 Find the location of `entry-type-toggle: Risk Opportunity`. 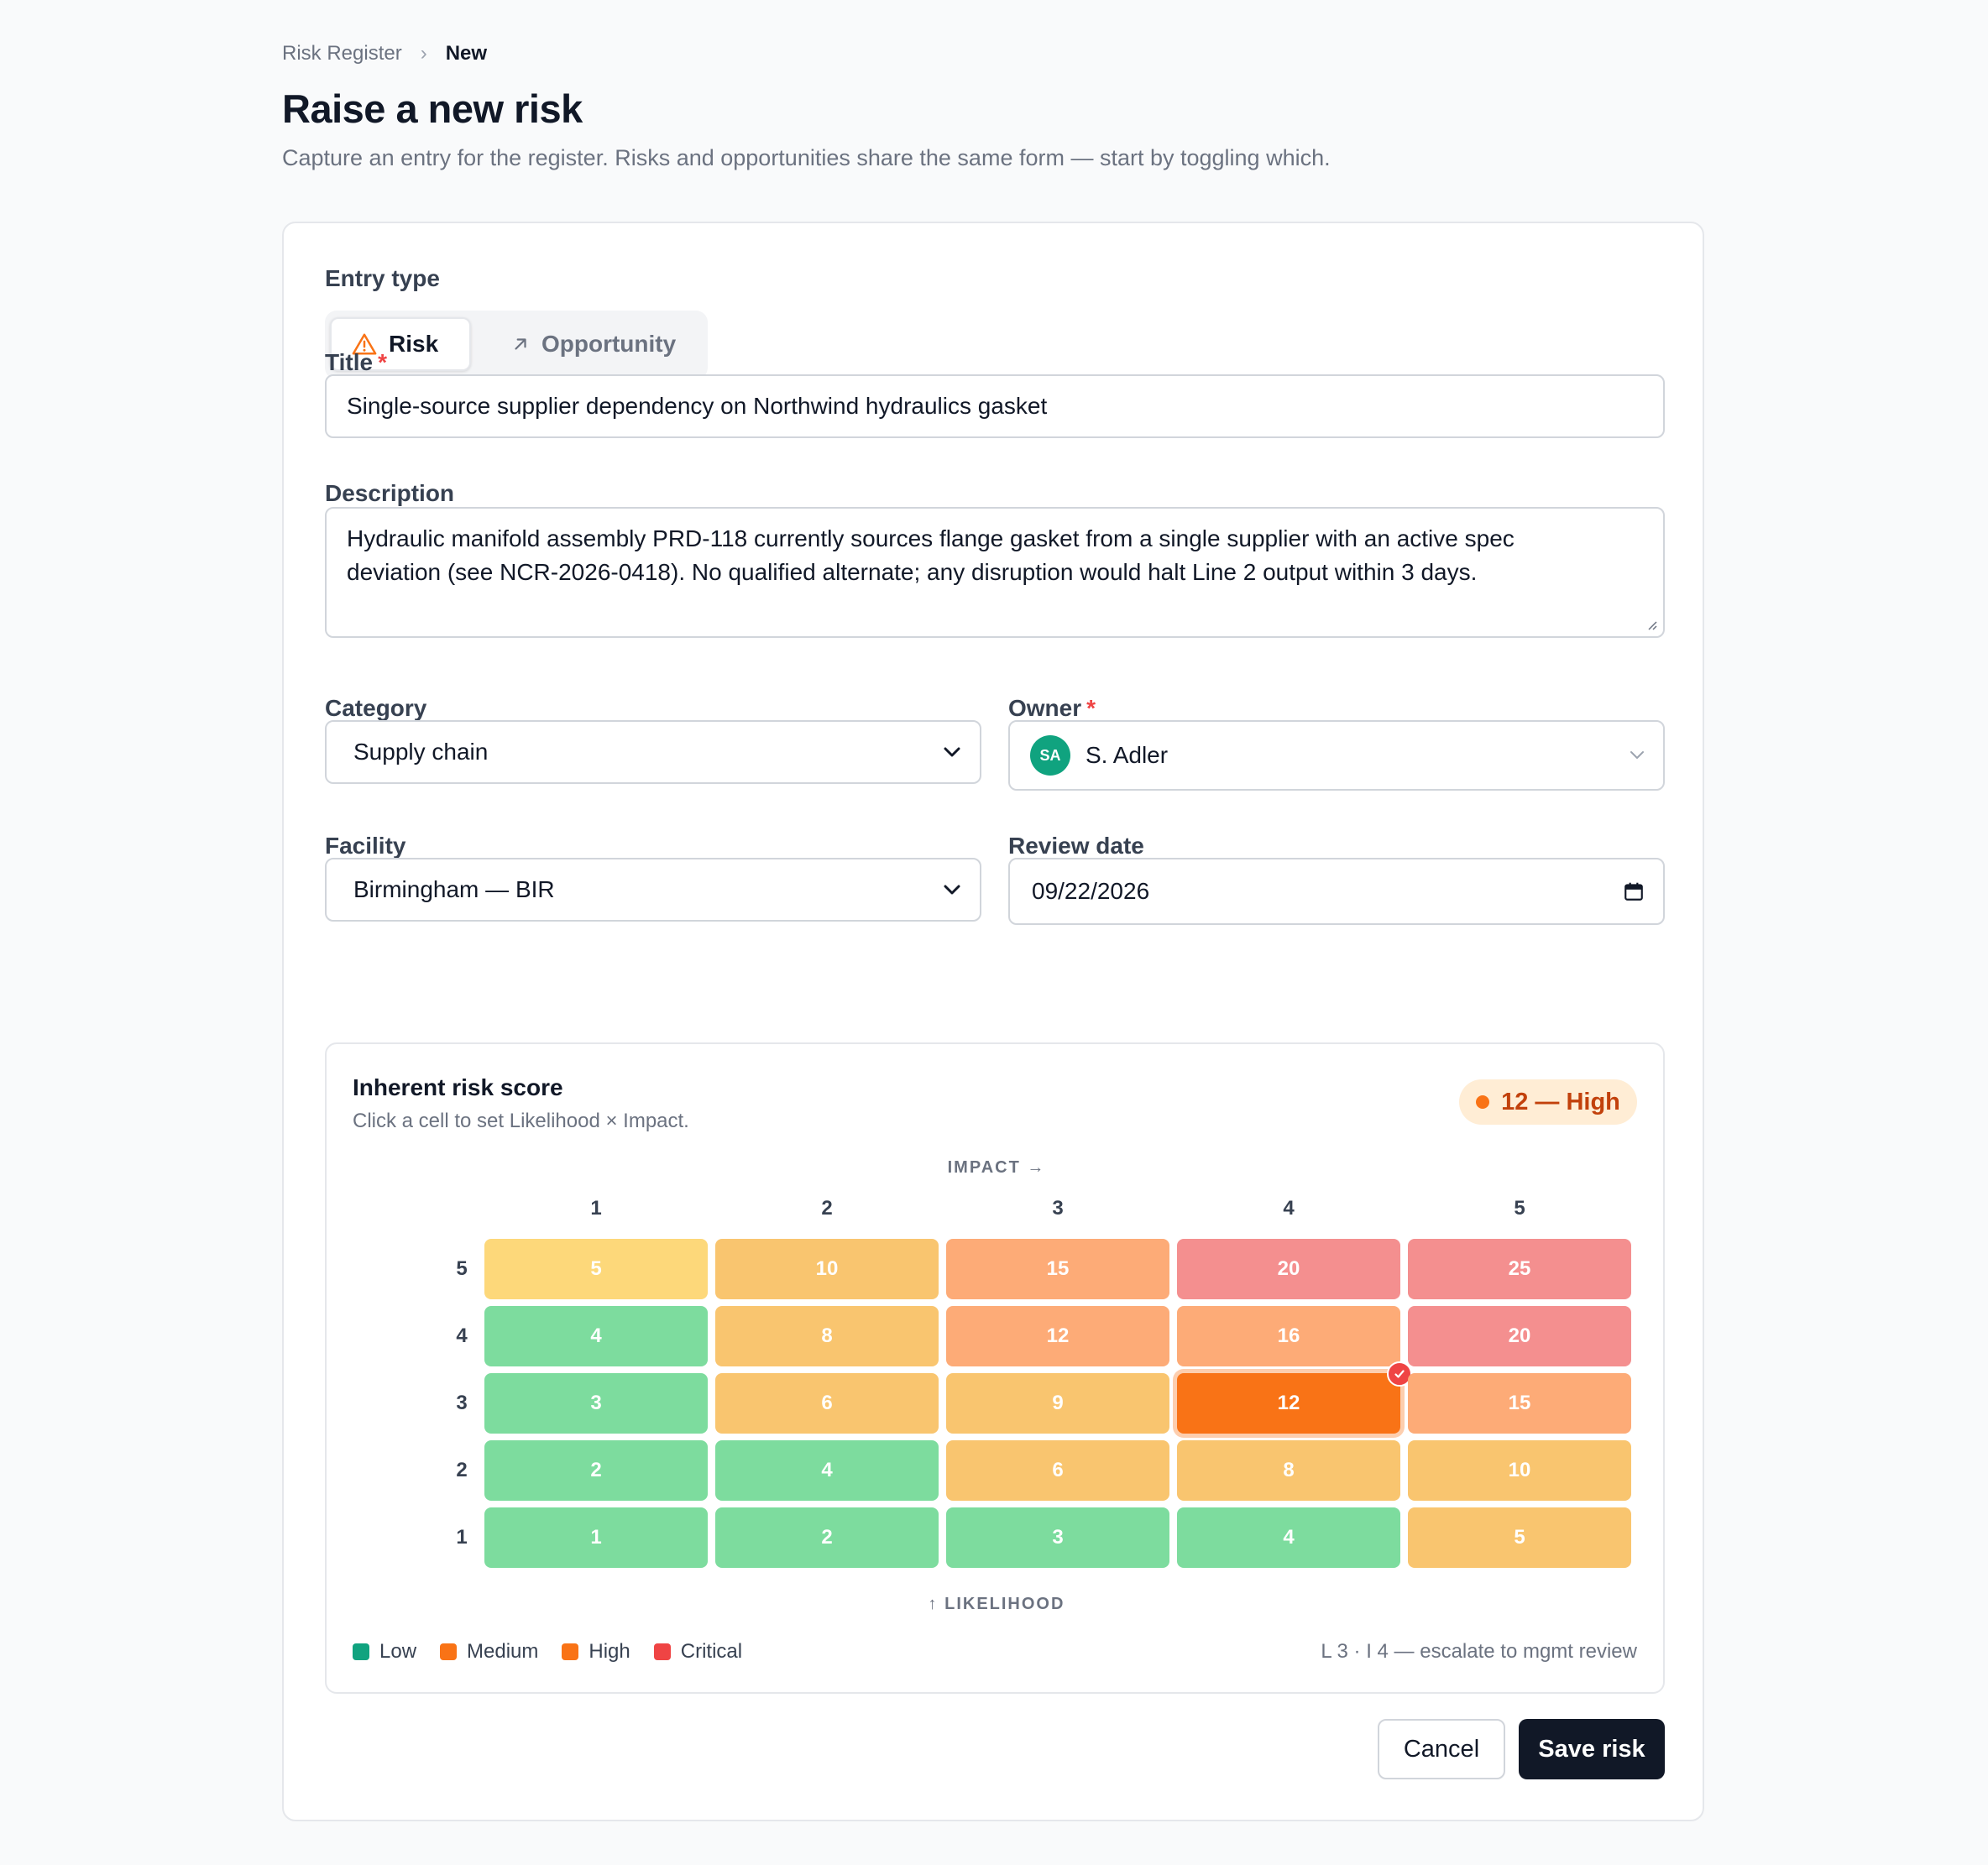

entry-type-toggle: Risk Opportunity is located at coordinates (516, 345).